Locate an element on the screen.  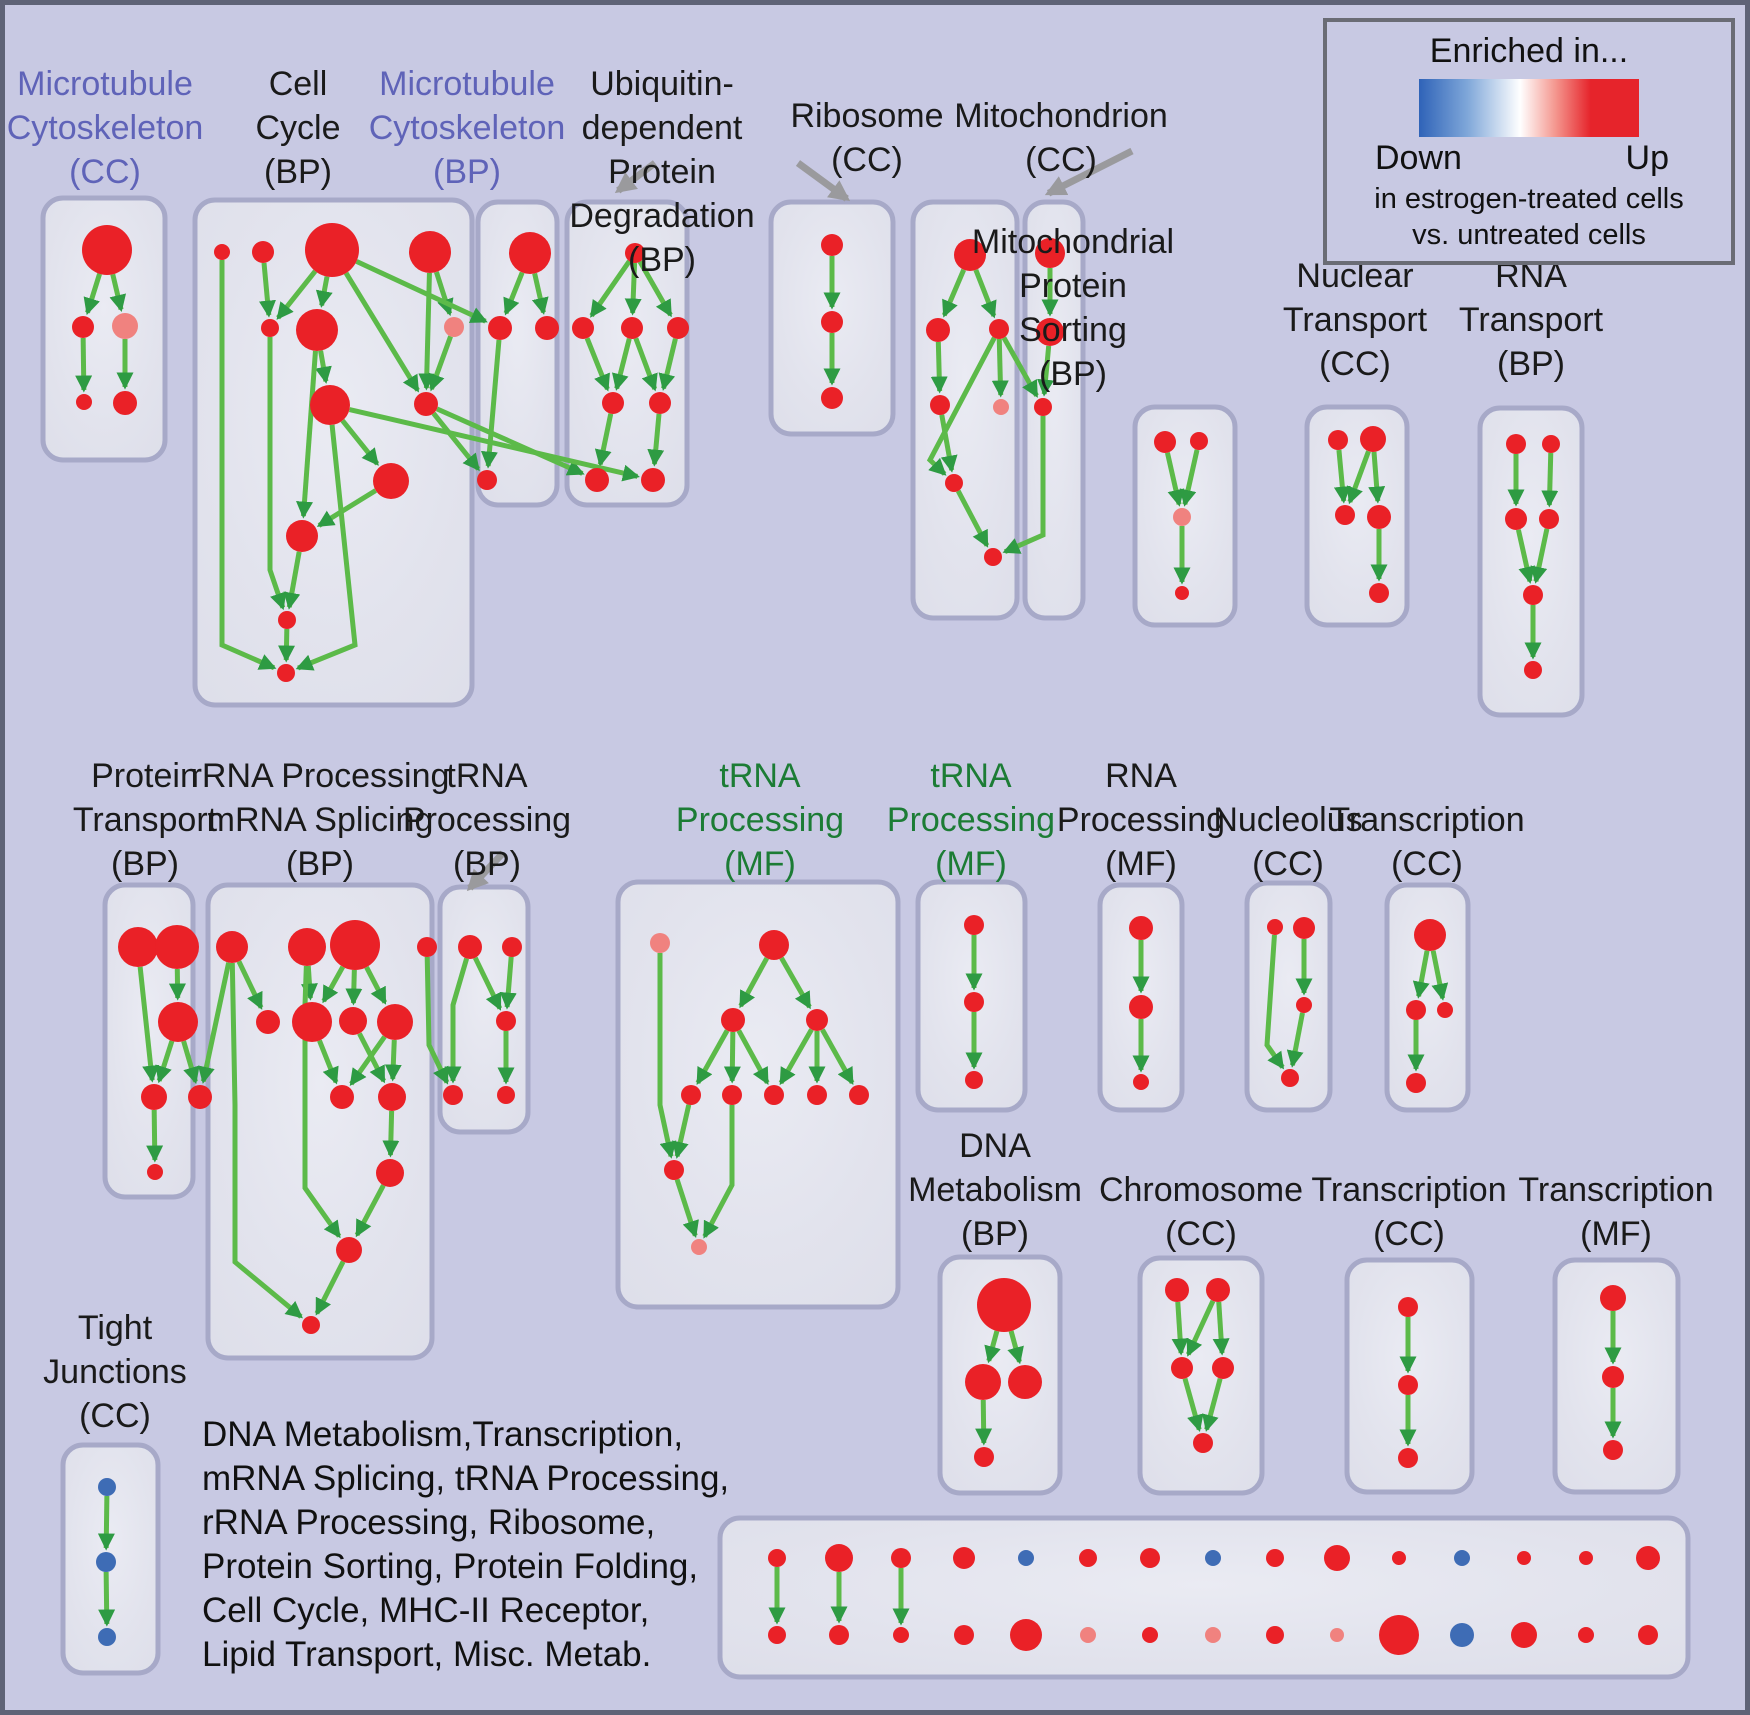
cluster-label-tight-junctions: Tight Junctions (CC) is located at coordinates (115, 1372).